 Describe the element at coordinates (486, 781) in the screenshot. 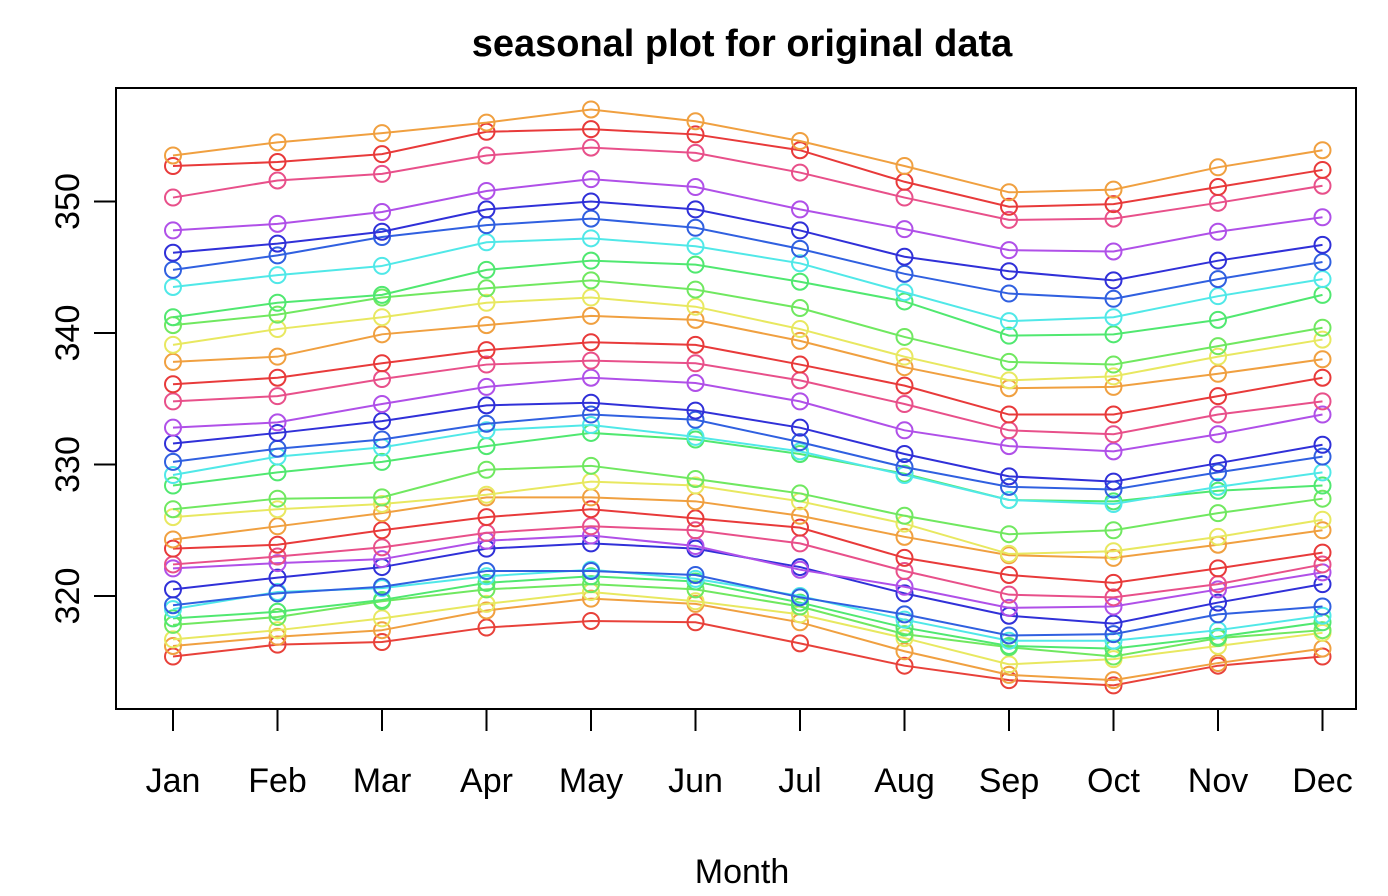

I see `x-tick-label-apr: Apr` at that location.